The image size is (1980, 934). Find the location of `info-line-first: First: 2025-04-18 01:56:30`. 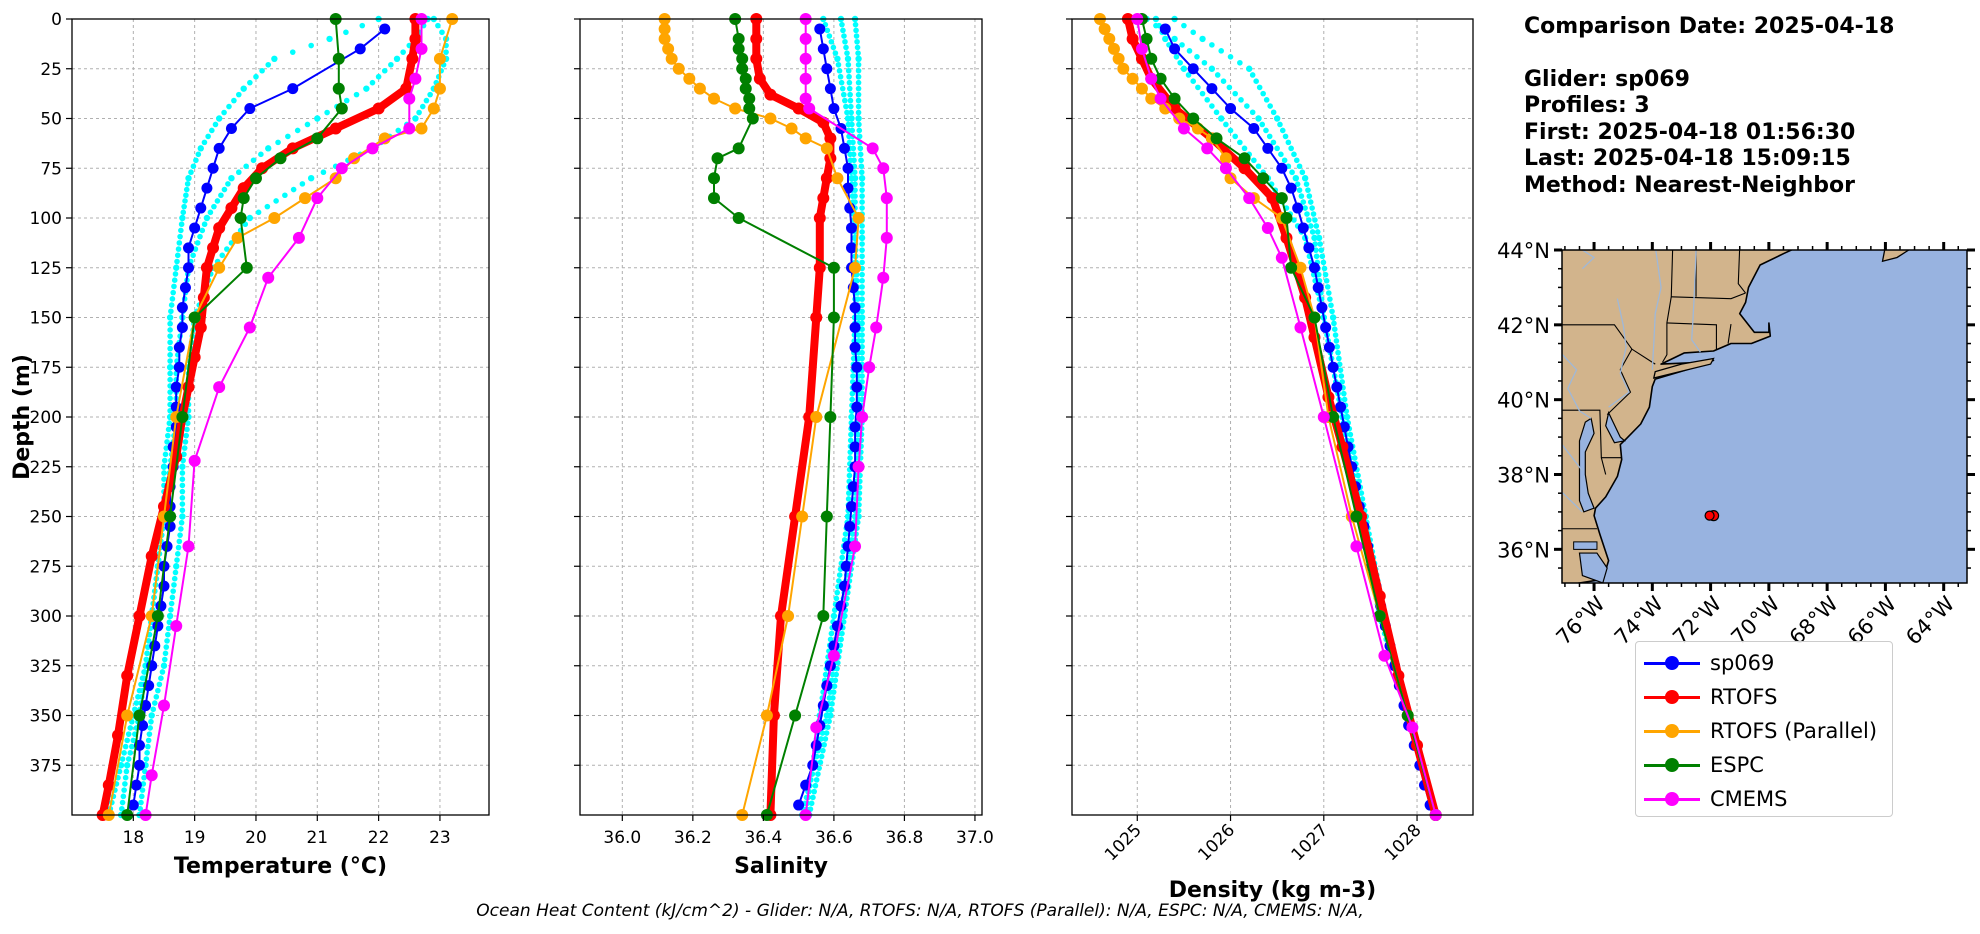

info-line-first: First: 2025-04-18 01:56:30 is located at coordinates (1690, 132).